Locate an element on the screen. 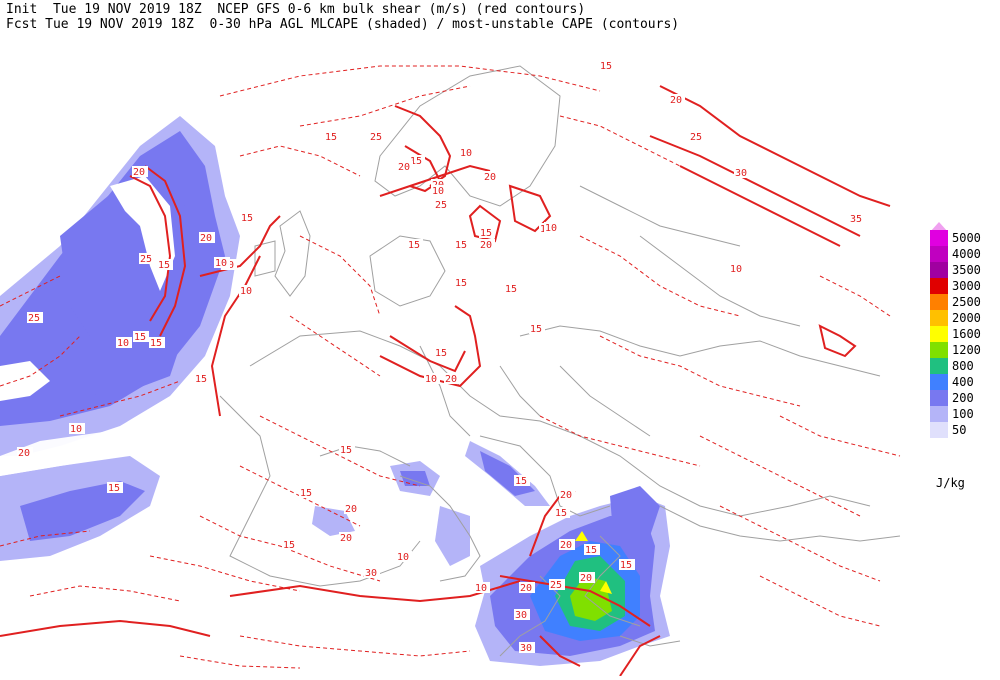 Image resolution: width=1000 pixels, height=680 pixels. legend-label: 100 is located at coordinates (963, 414).